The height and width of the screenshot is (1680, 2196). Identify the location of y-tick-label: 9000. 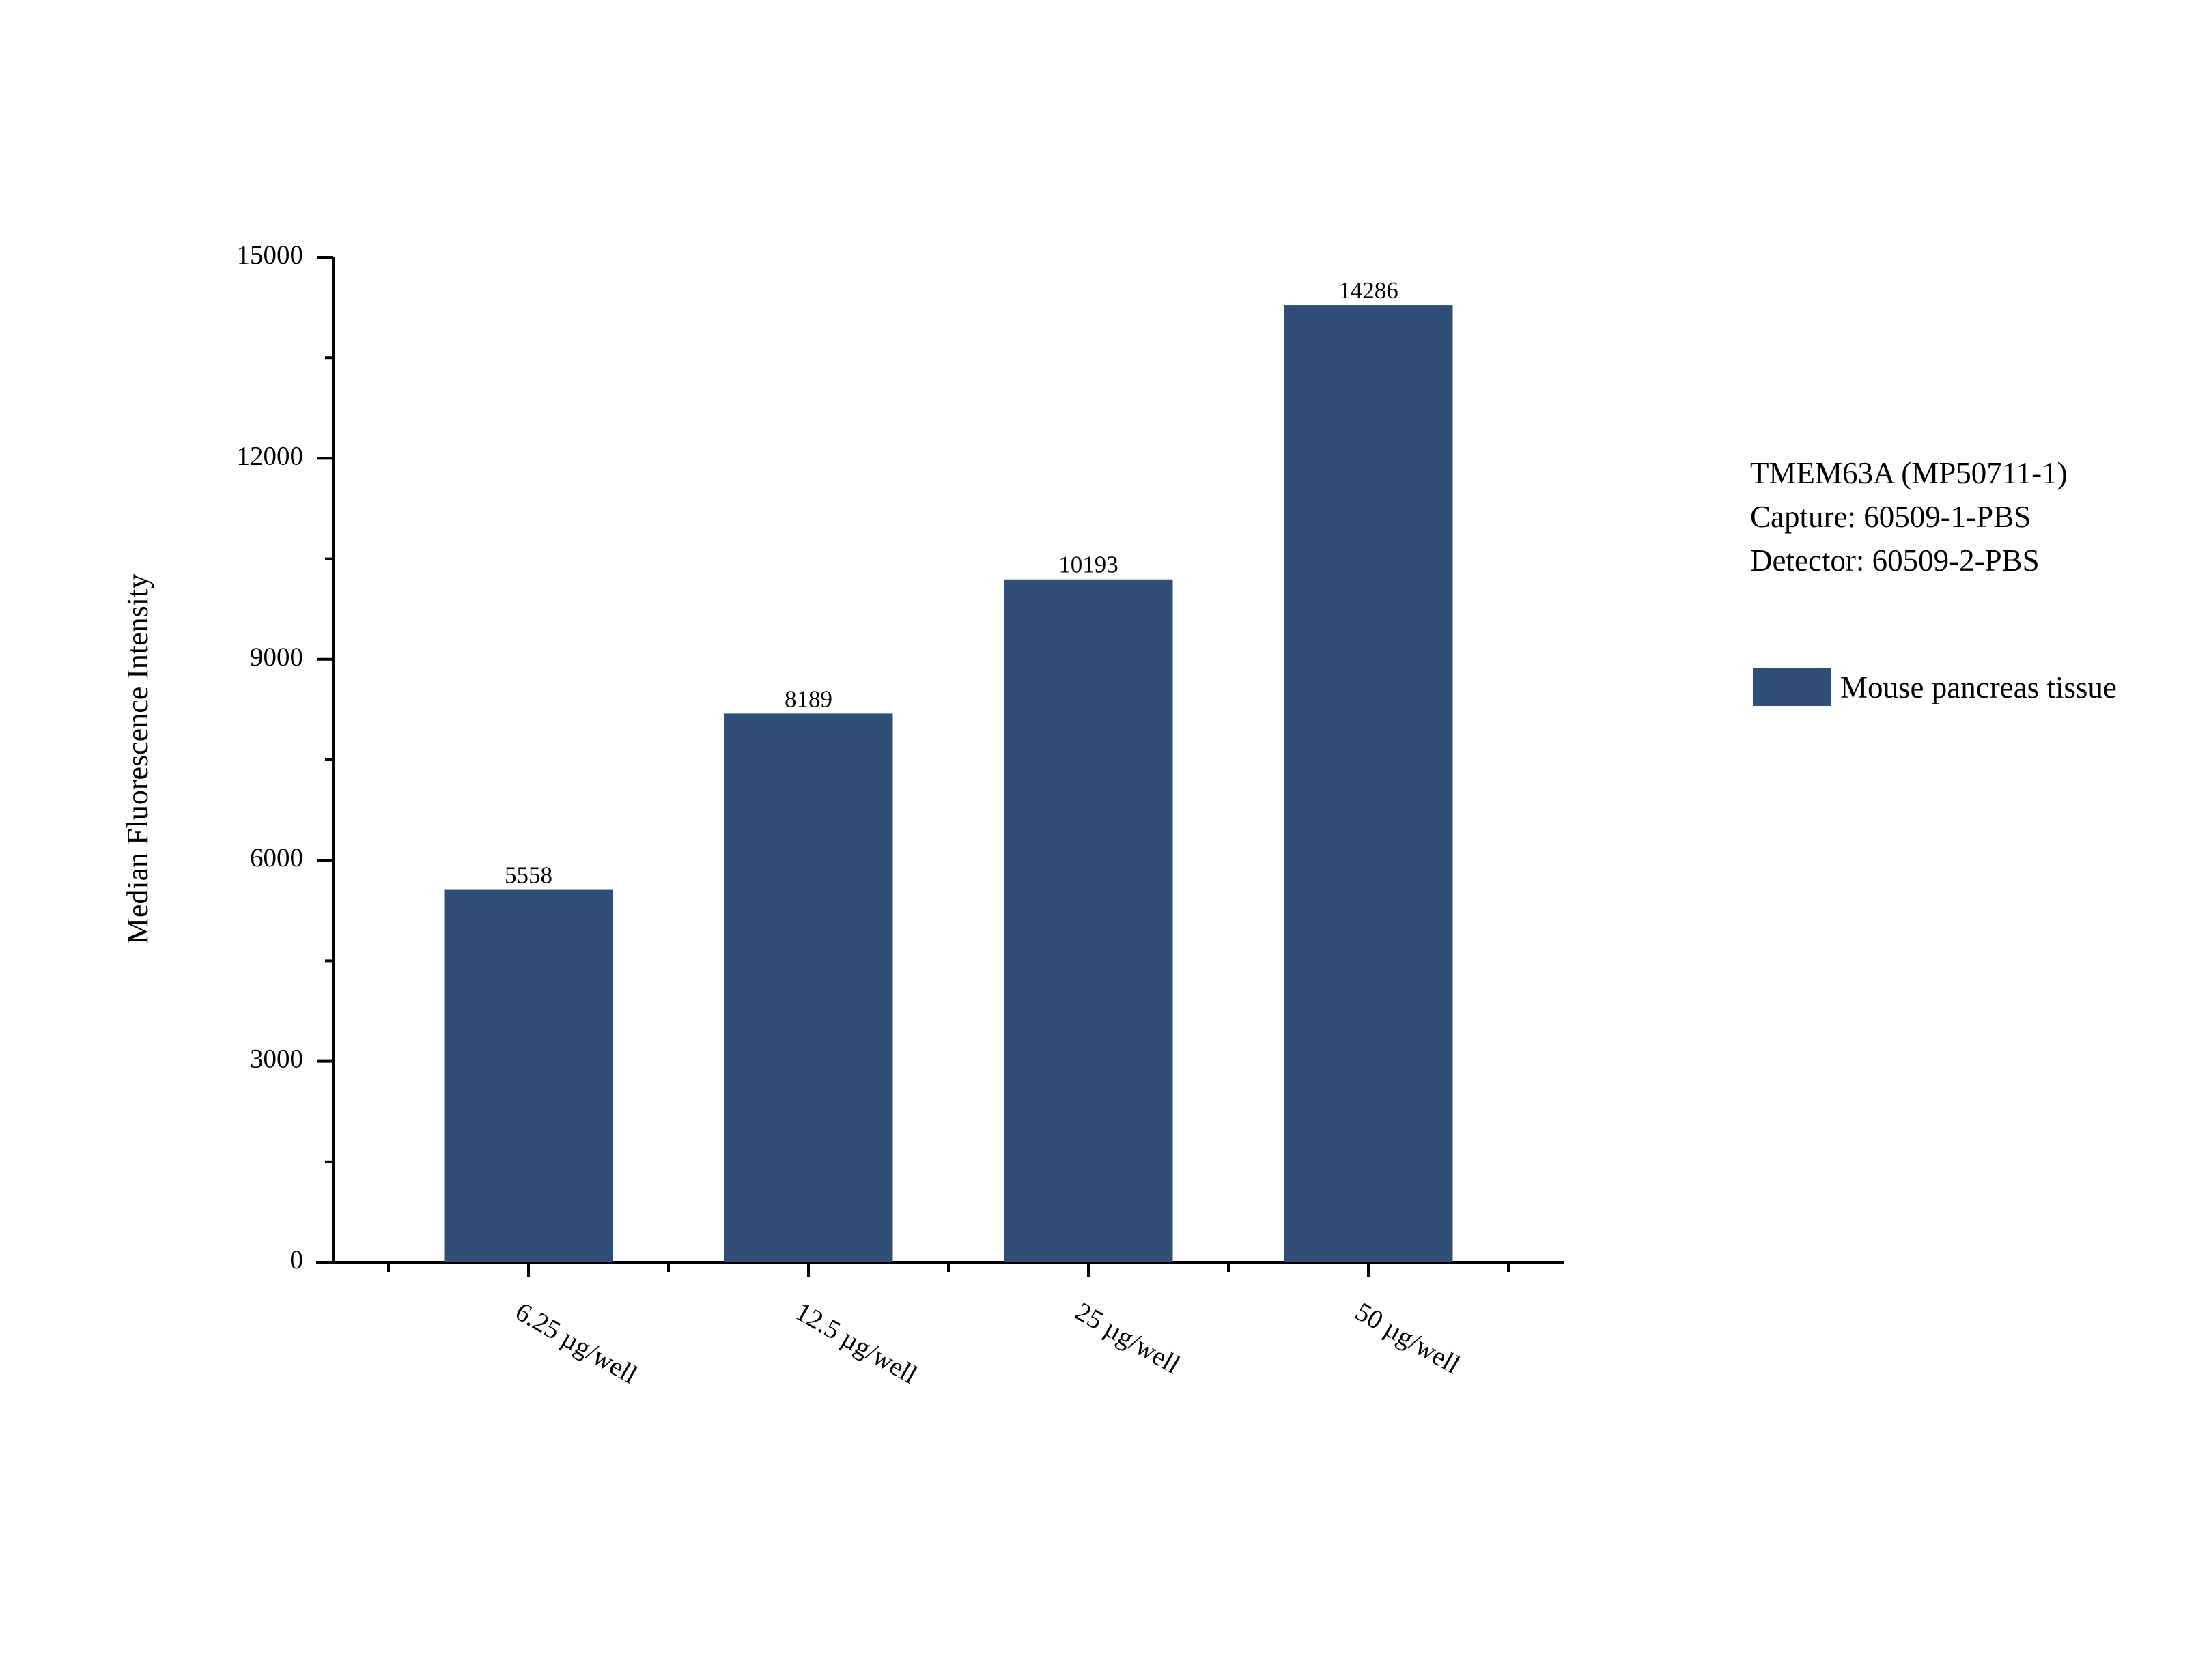
(277, 657).